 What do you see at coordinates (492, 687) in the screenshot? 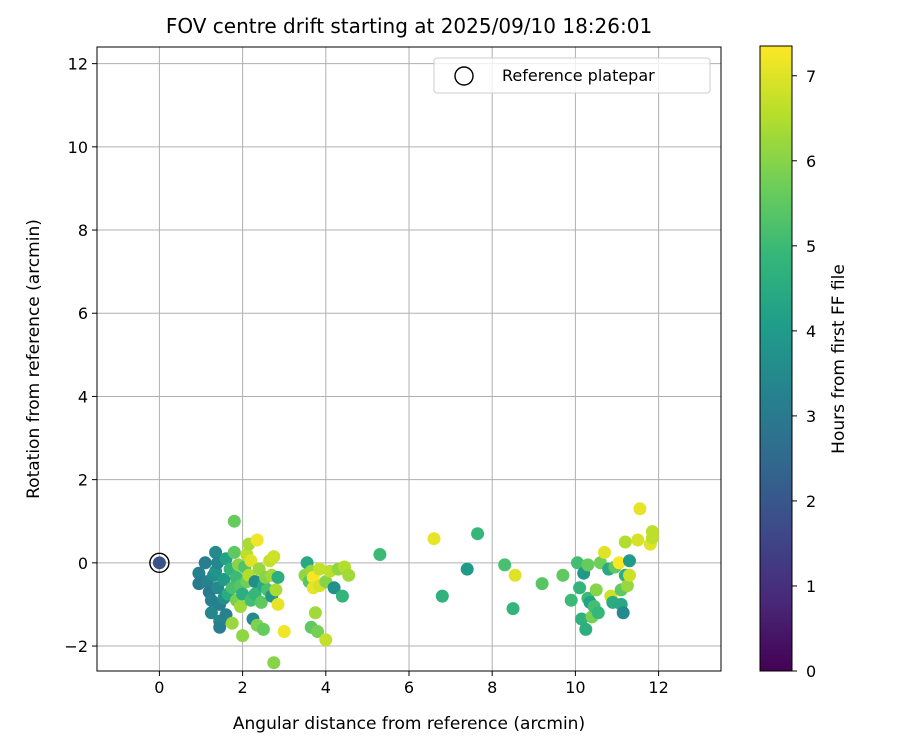
I see `x-tick-label: 8` at bounding box center [492, 687].